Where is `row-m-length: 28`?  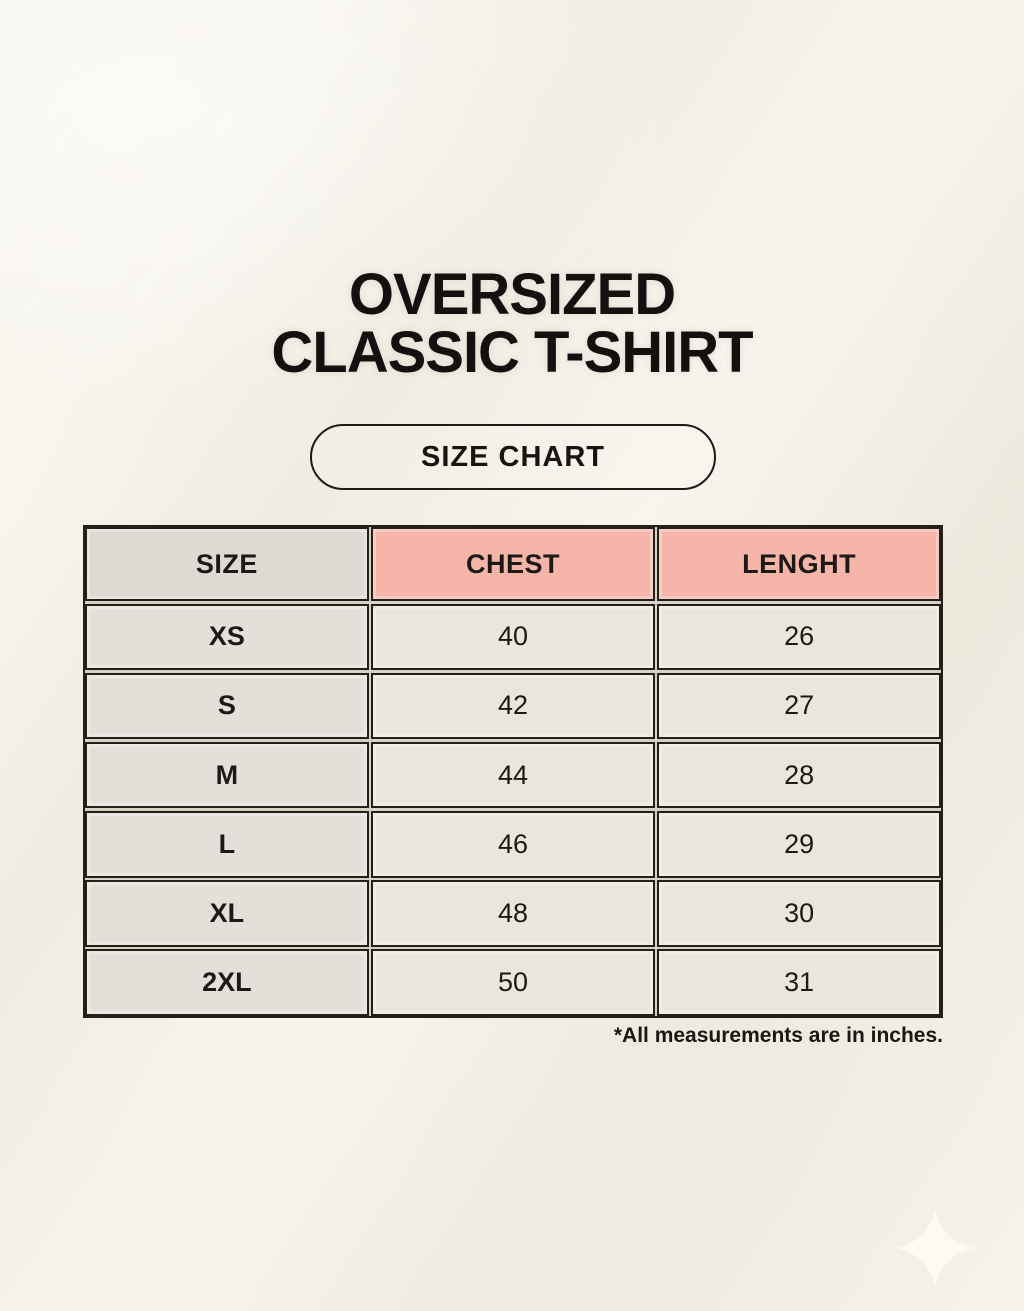 row-m-length: 28 is located at coordinates (799, 775).